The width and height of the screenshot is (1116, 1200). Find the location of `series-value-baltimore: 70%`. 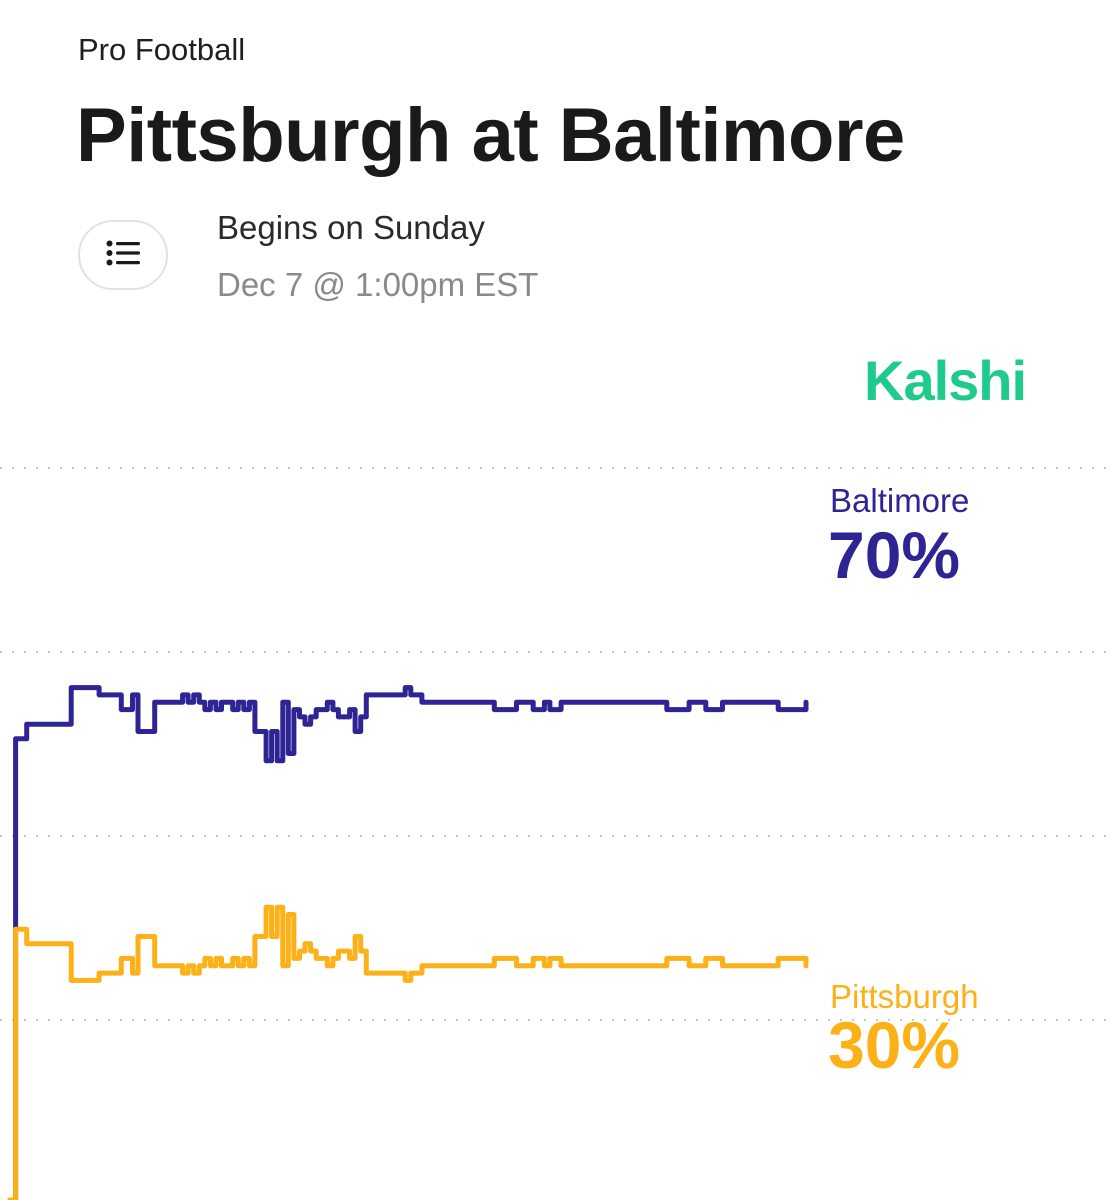

series-value-baltimore: 70% is located at coordinates (894, 555).